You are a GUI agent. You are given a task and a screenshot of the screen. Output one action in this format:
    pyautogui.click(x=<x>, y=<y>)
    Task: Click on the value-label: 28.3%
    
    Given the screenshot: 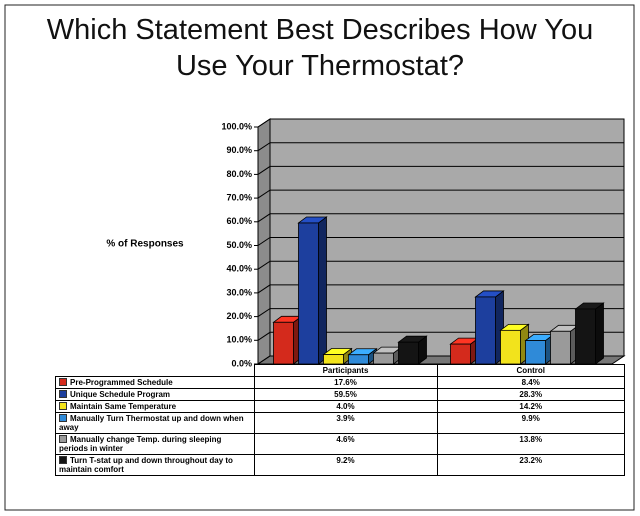 What is the action you would take?
    pyautogui.click(x=530, y=394)
    